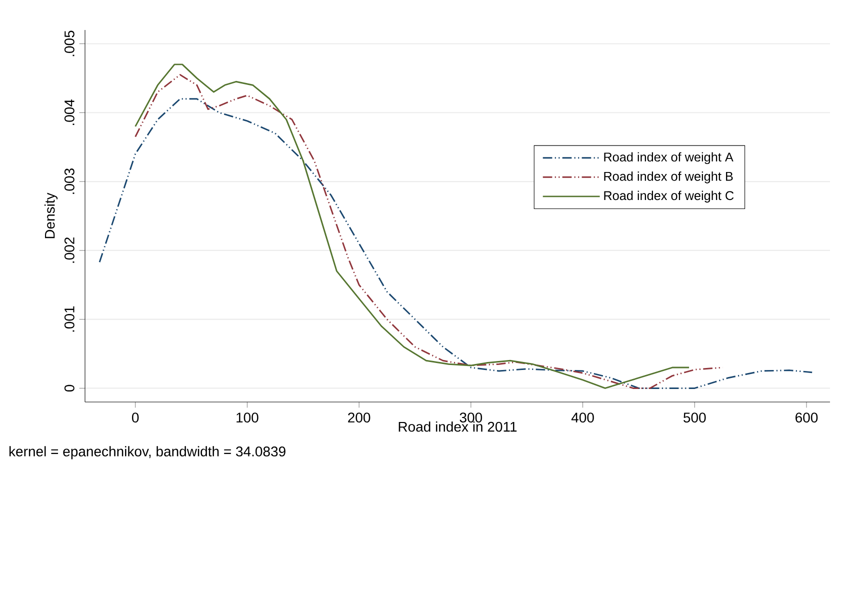  What do you see at coordinates (69, 181) in the screenshot?
I see `y-tick-label: .003` at bounding box center [69, 181].